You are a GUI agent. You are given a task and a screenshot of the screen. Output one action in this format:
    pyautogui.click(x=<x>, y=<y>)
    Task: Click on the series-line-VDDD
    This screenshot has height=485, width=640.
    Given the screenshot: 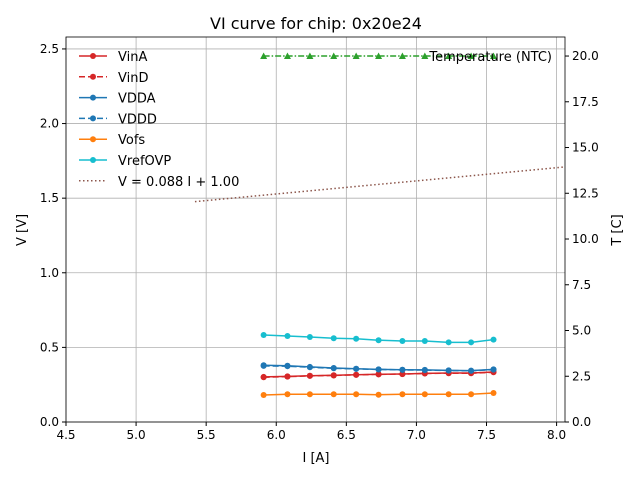 What is the action you would take?
    pyautogui.click(x=378, y=368)
    